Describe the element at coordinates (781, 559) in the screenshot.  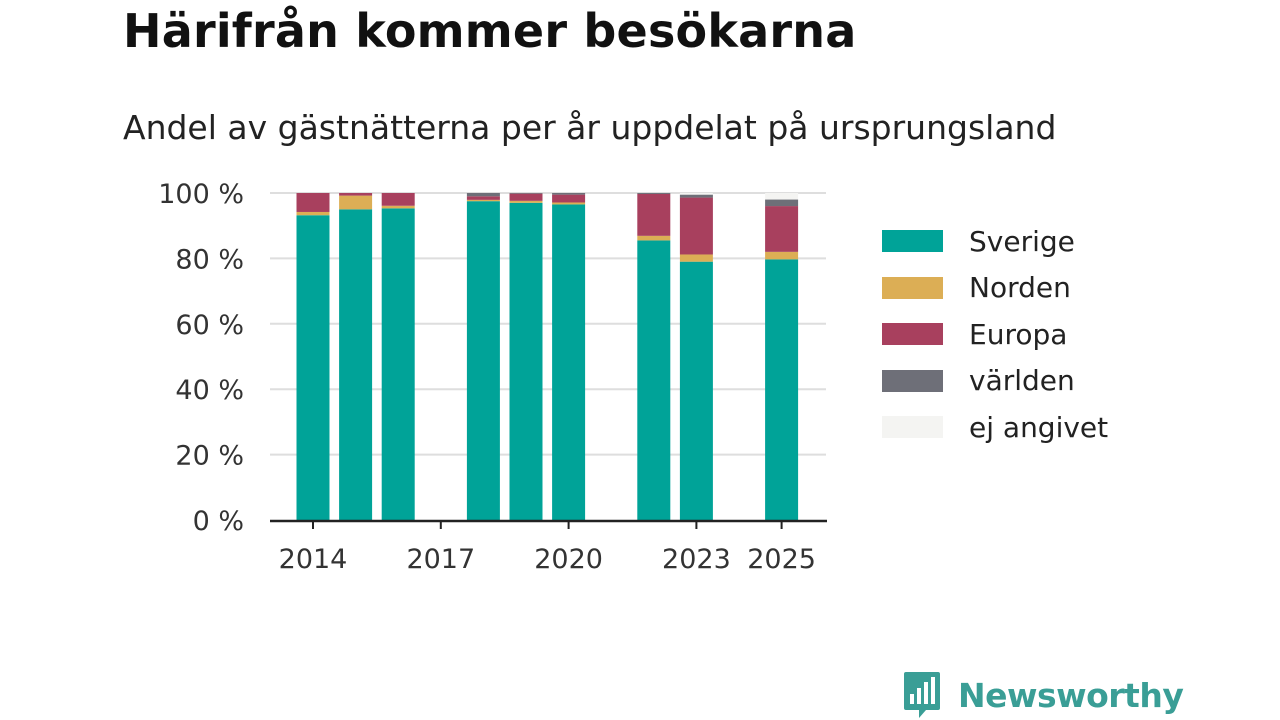
I see `x-tick-label: 2025` at that location.